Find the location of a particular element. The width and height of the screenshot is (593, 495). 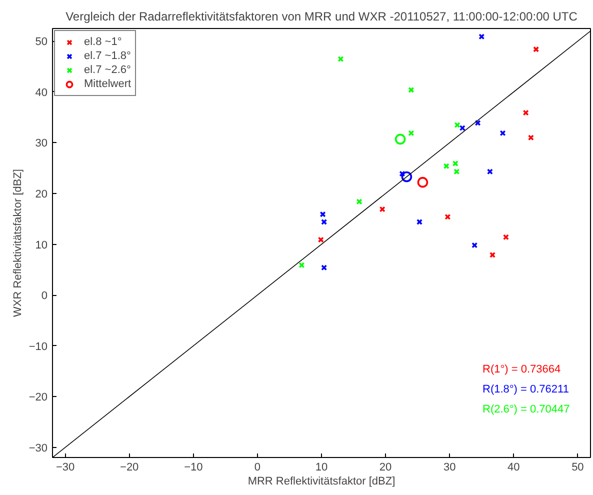

y-tick-label: −30 is located at coordinates (38, 448).